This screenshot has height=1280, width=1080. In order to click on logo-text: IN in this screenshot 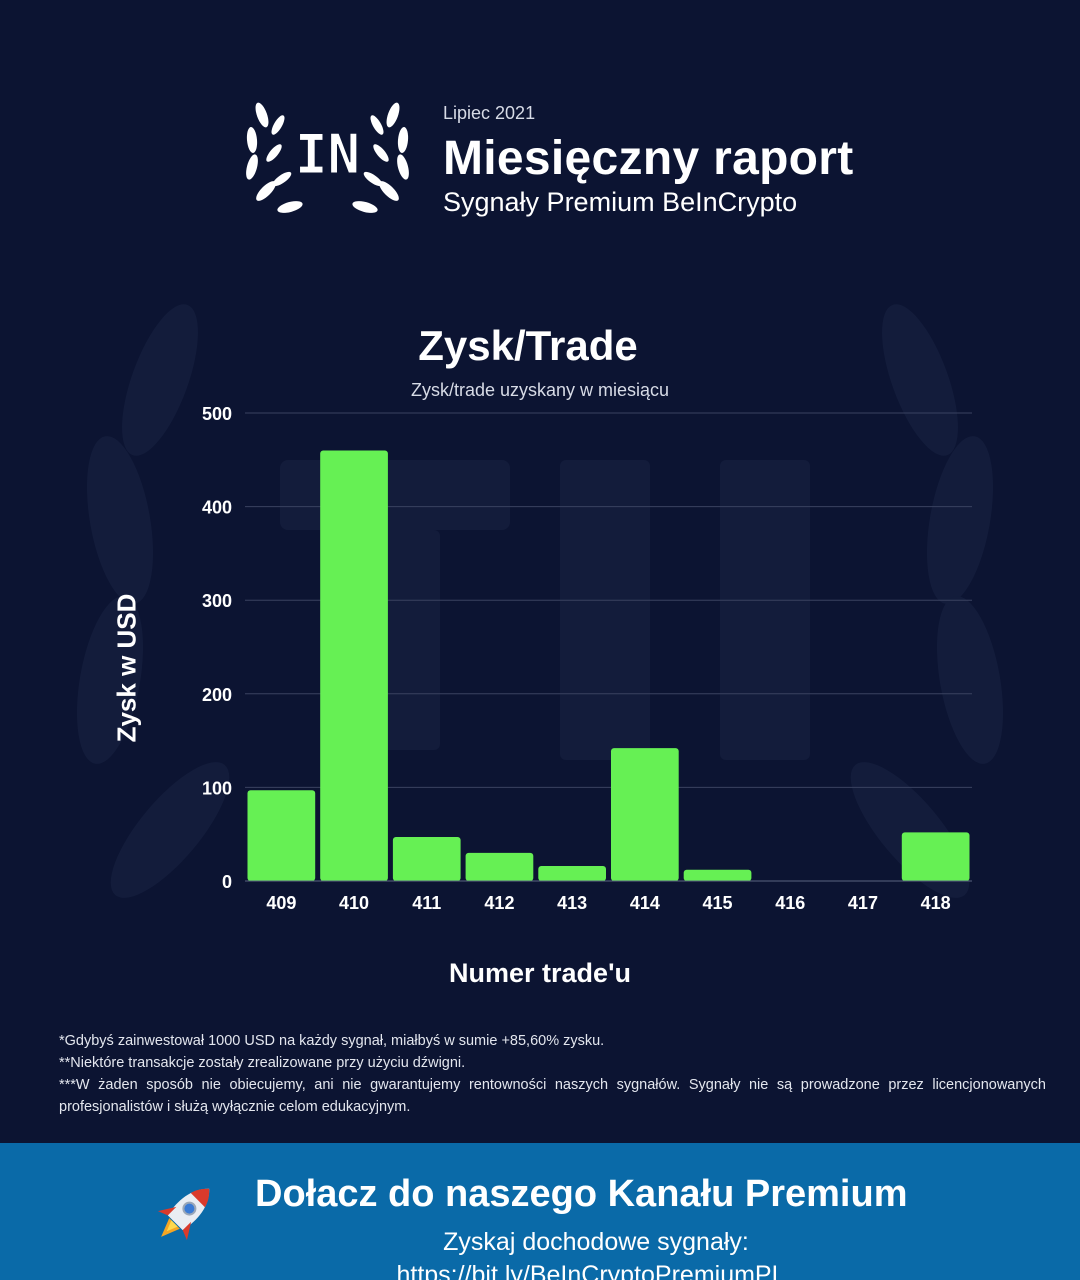, I will do `click(327, 154)`.